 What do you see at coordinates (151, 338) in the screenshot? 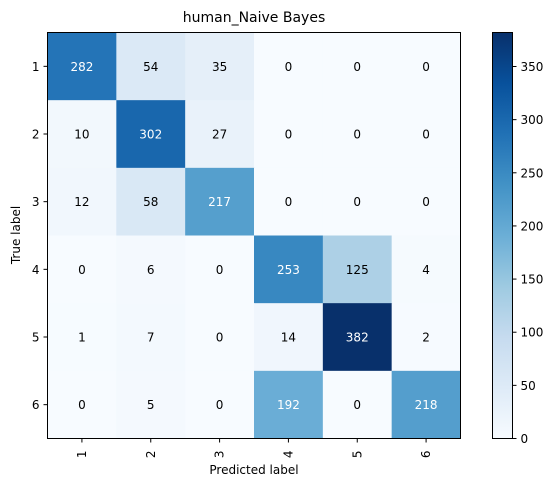
I see `cell-value-label: 7` at bounding box center [151, 338].